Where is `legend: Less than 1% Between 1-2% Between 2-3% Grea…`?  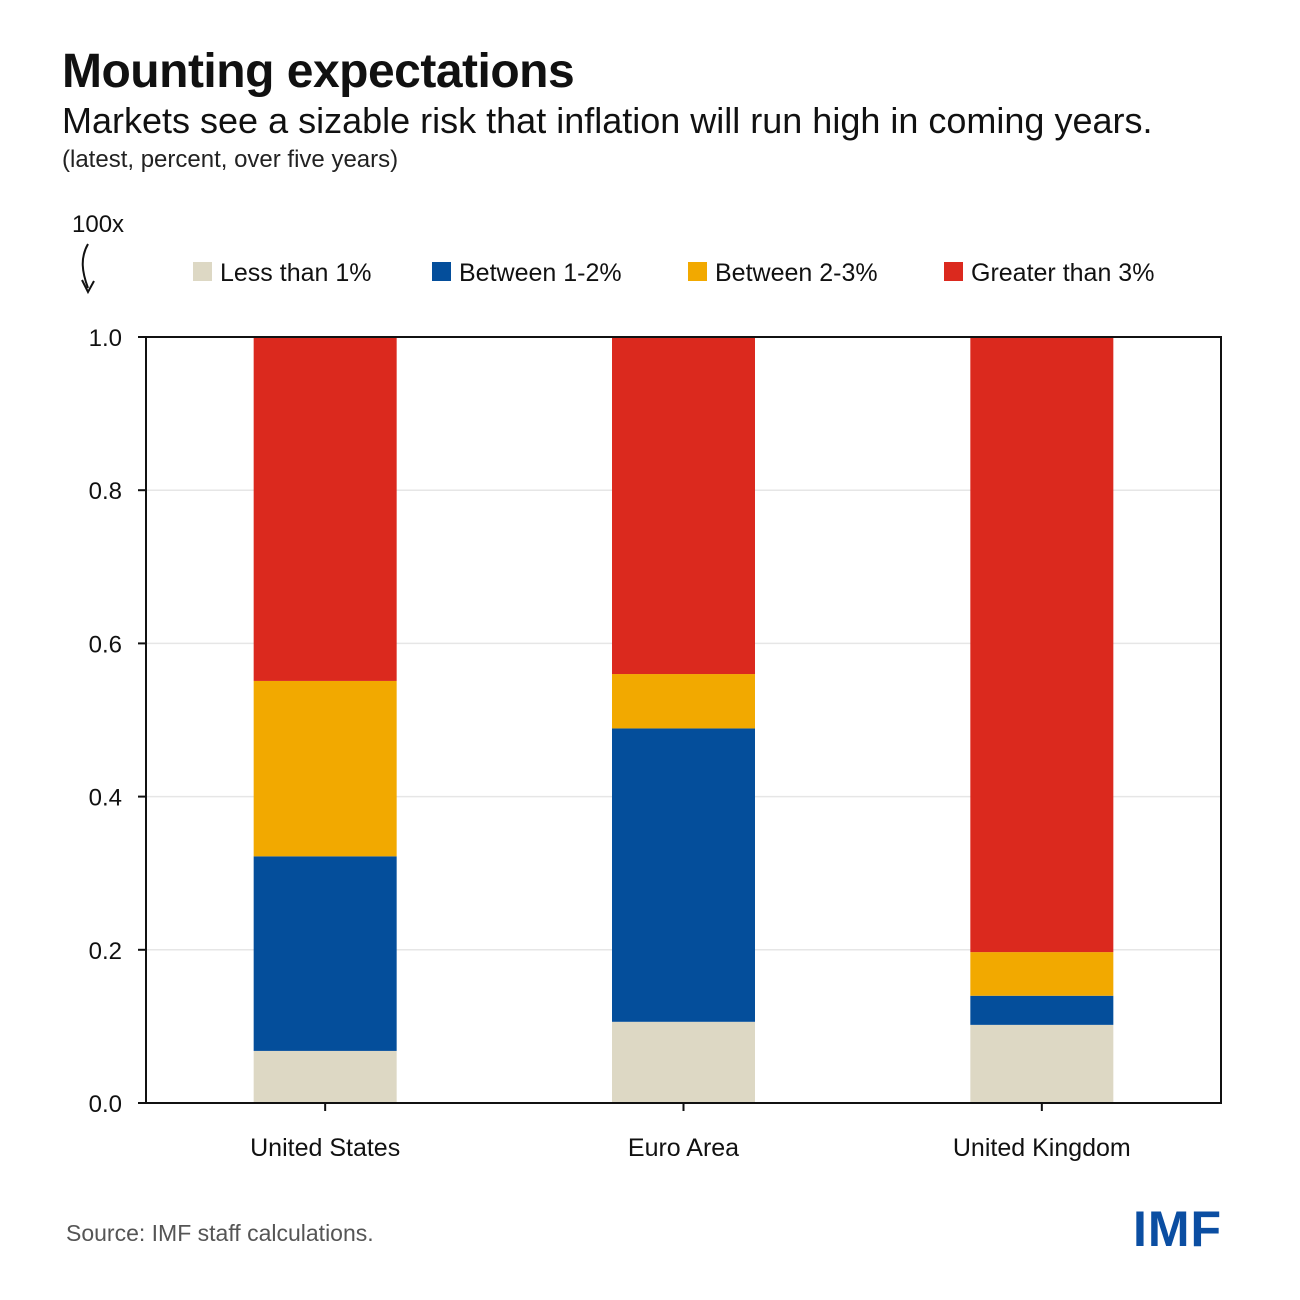
legend: Less than 1% Between 1-2% Between 2-3% Grea… is located at coordinates (673, 273).